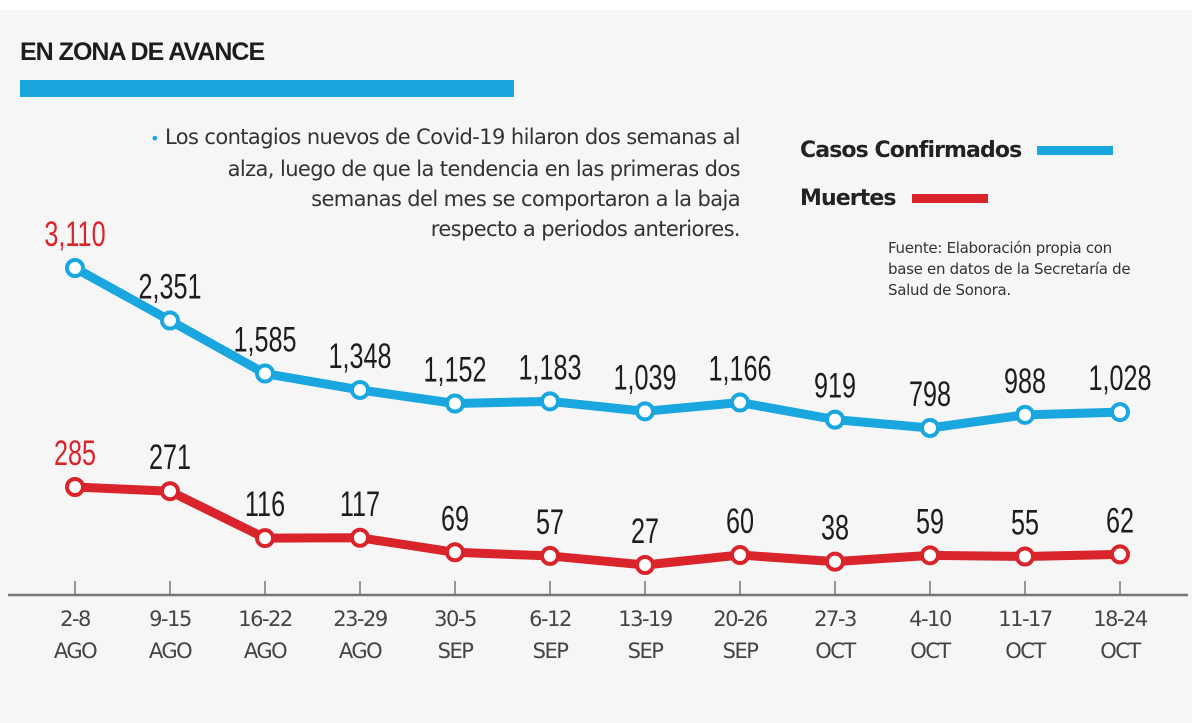 The width and height of the screenshot is (1200, 723). Describe the element at coordinates (169, 287) in the screenshot. I see `data-label-casos: 2,351` at that location.